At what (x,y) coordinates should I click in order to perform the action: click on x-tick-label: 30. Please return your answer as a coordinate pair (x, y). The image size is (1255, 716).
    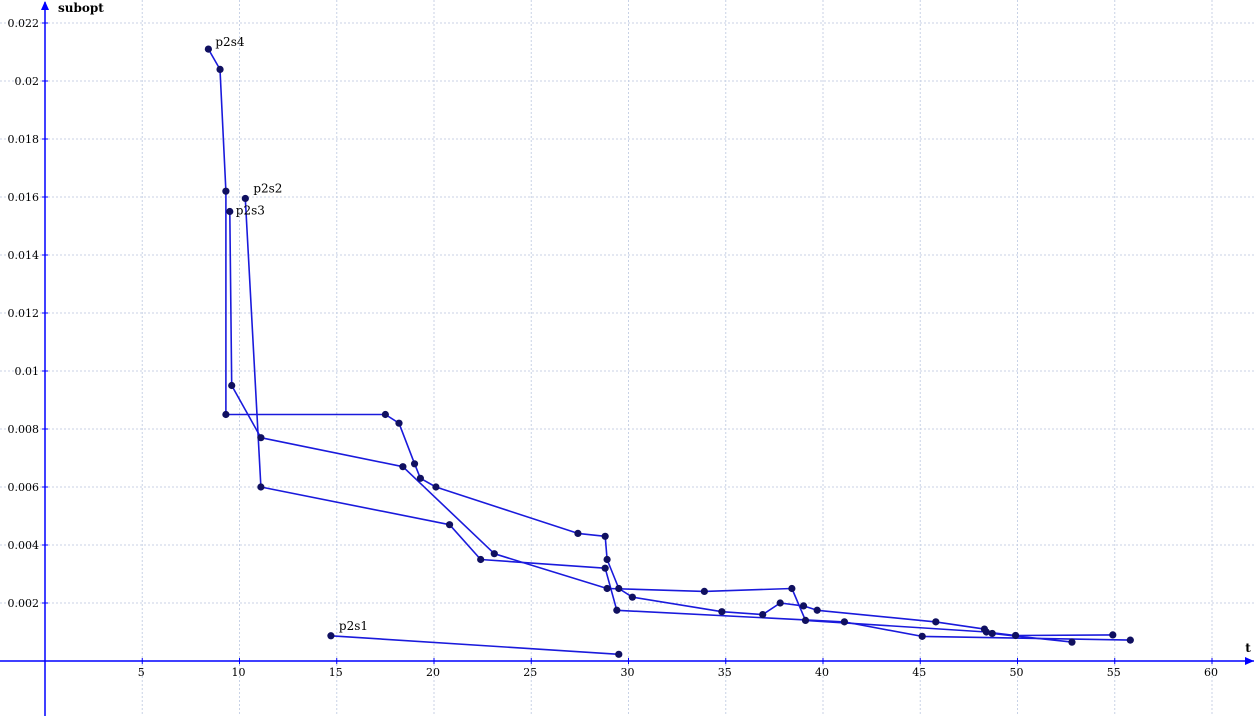
    Looking at the image, I should click on (628, 672).